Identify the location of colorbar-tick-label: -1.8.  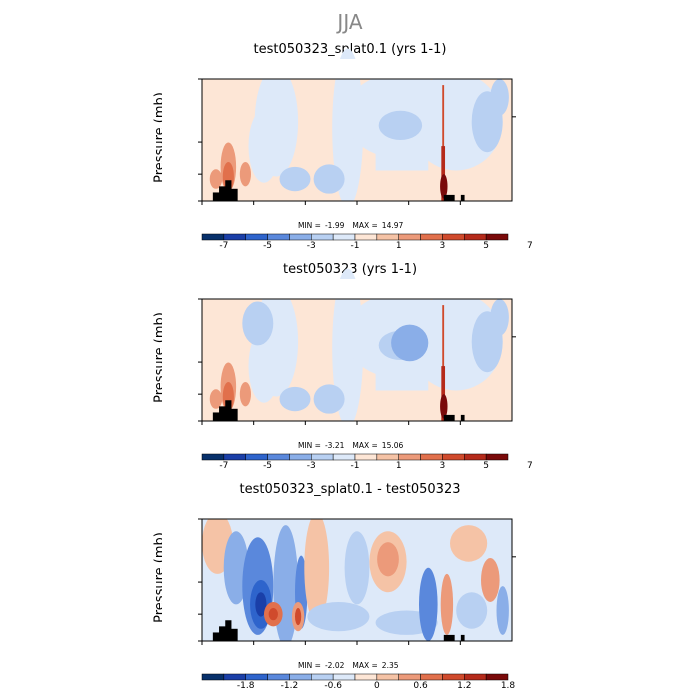
(245, 686).